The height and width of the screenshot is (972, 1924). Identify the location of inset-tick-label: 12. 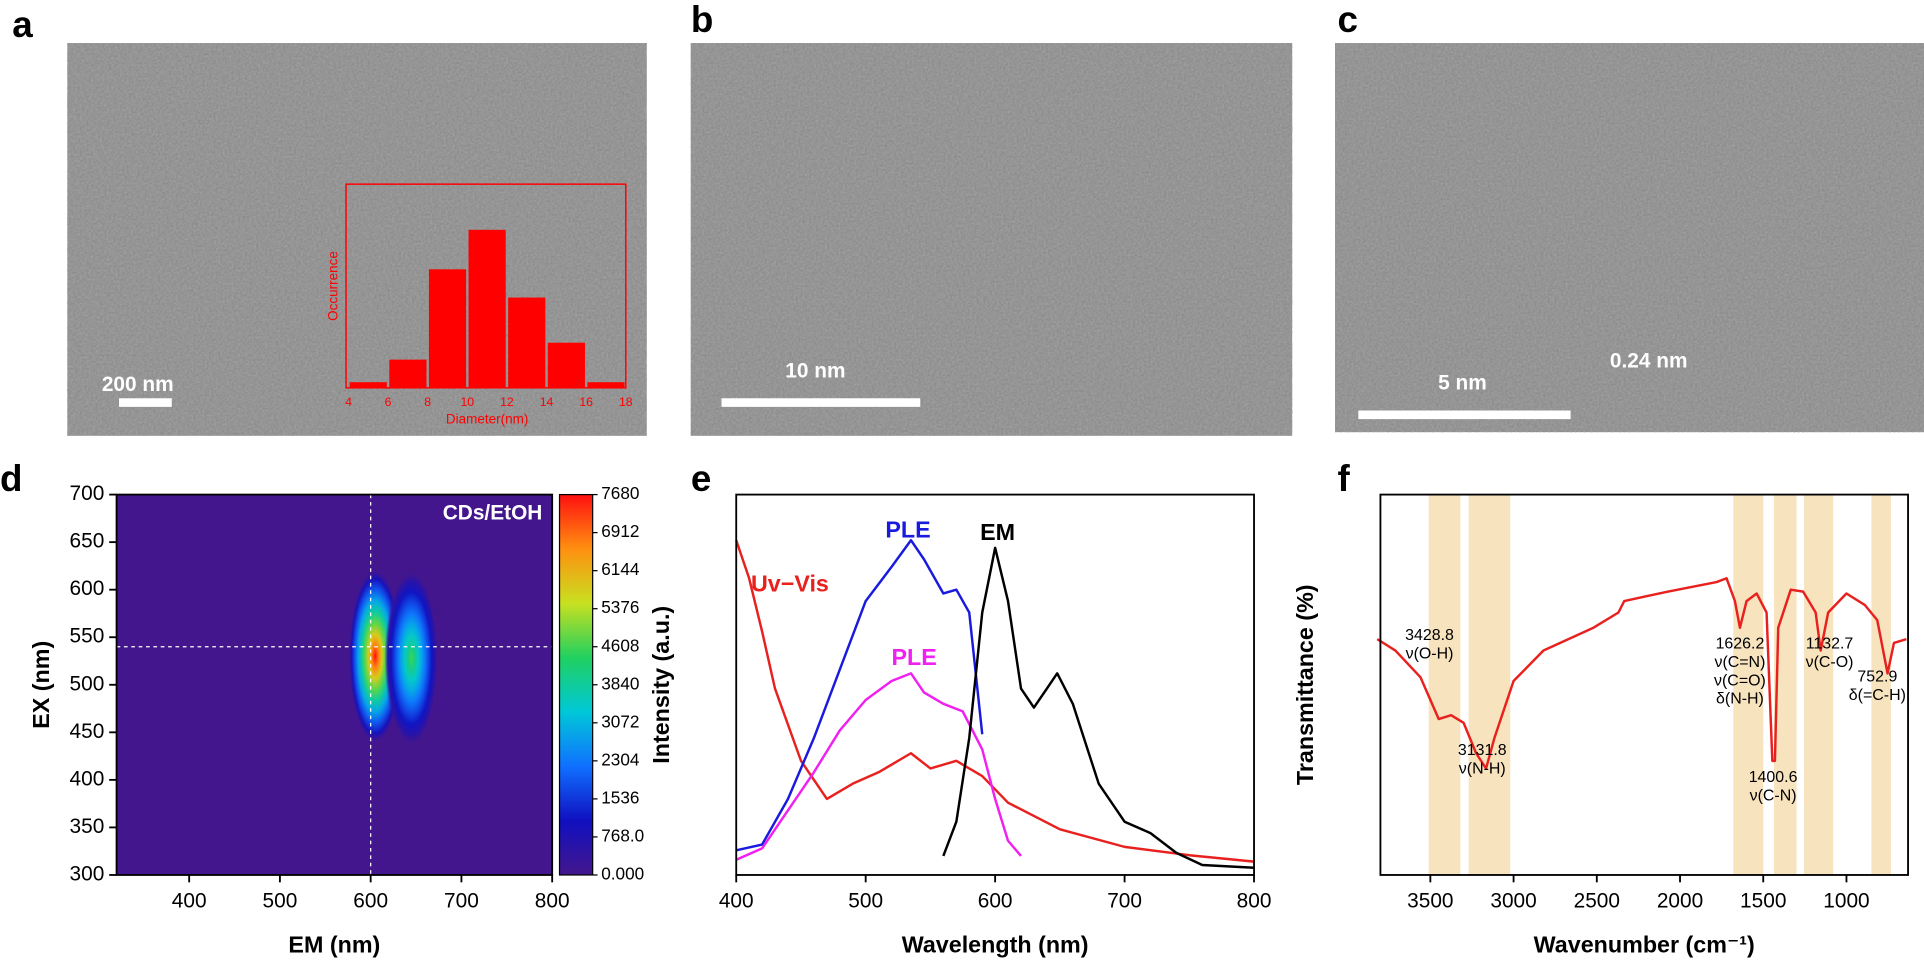
(507, 402).